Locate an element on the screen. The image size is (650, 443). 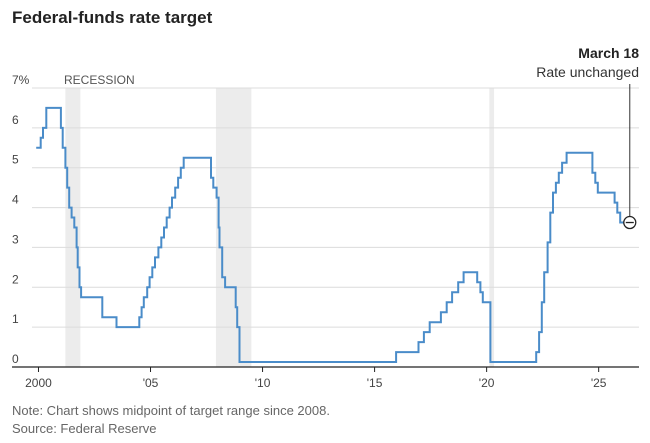
y-tick-label: 7% is located at coordinates (21, 80).